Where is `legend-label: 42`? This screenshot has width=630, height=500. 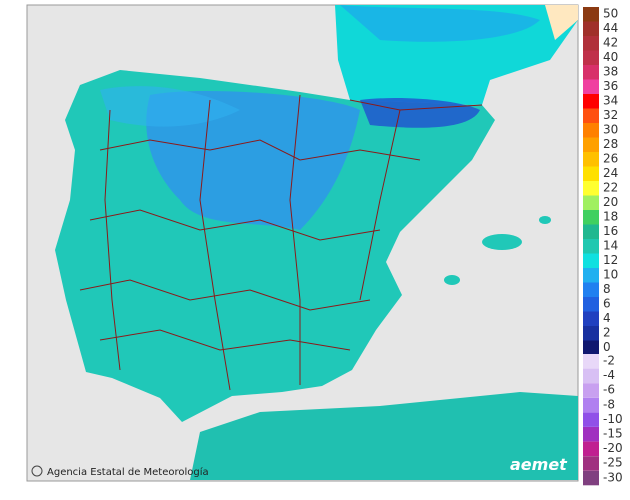
legend-label: 42 is located at coordinates (610, 43).